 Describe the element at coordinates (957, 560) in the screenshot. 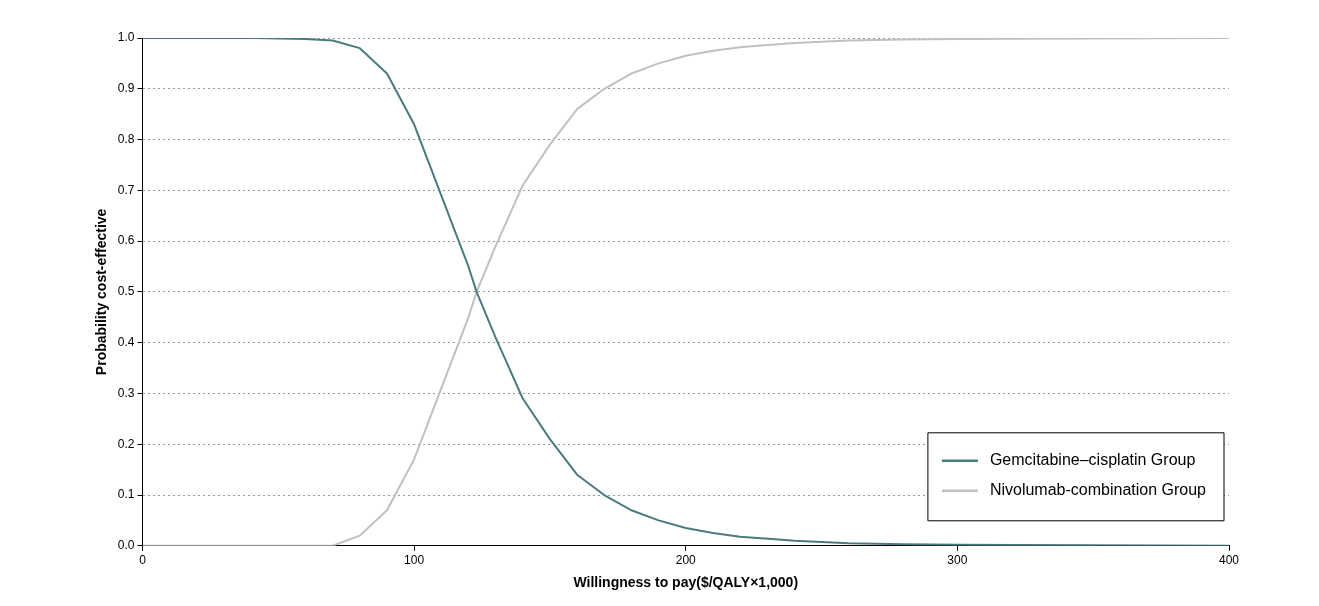

I see `x-tick-label: 300` at that location.